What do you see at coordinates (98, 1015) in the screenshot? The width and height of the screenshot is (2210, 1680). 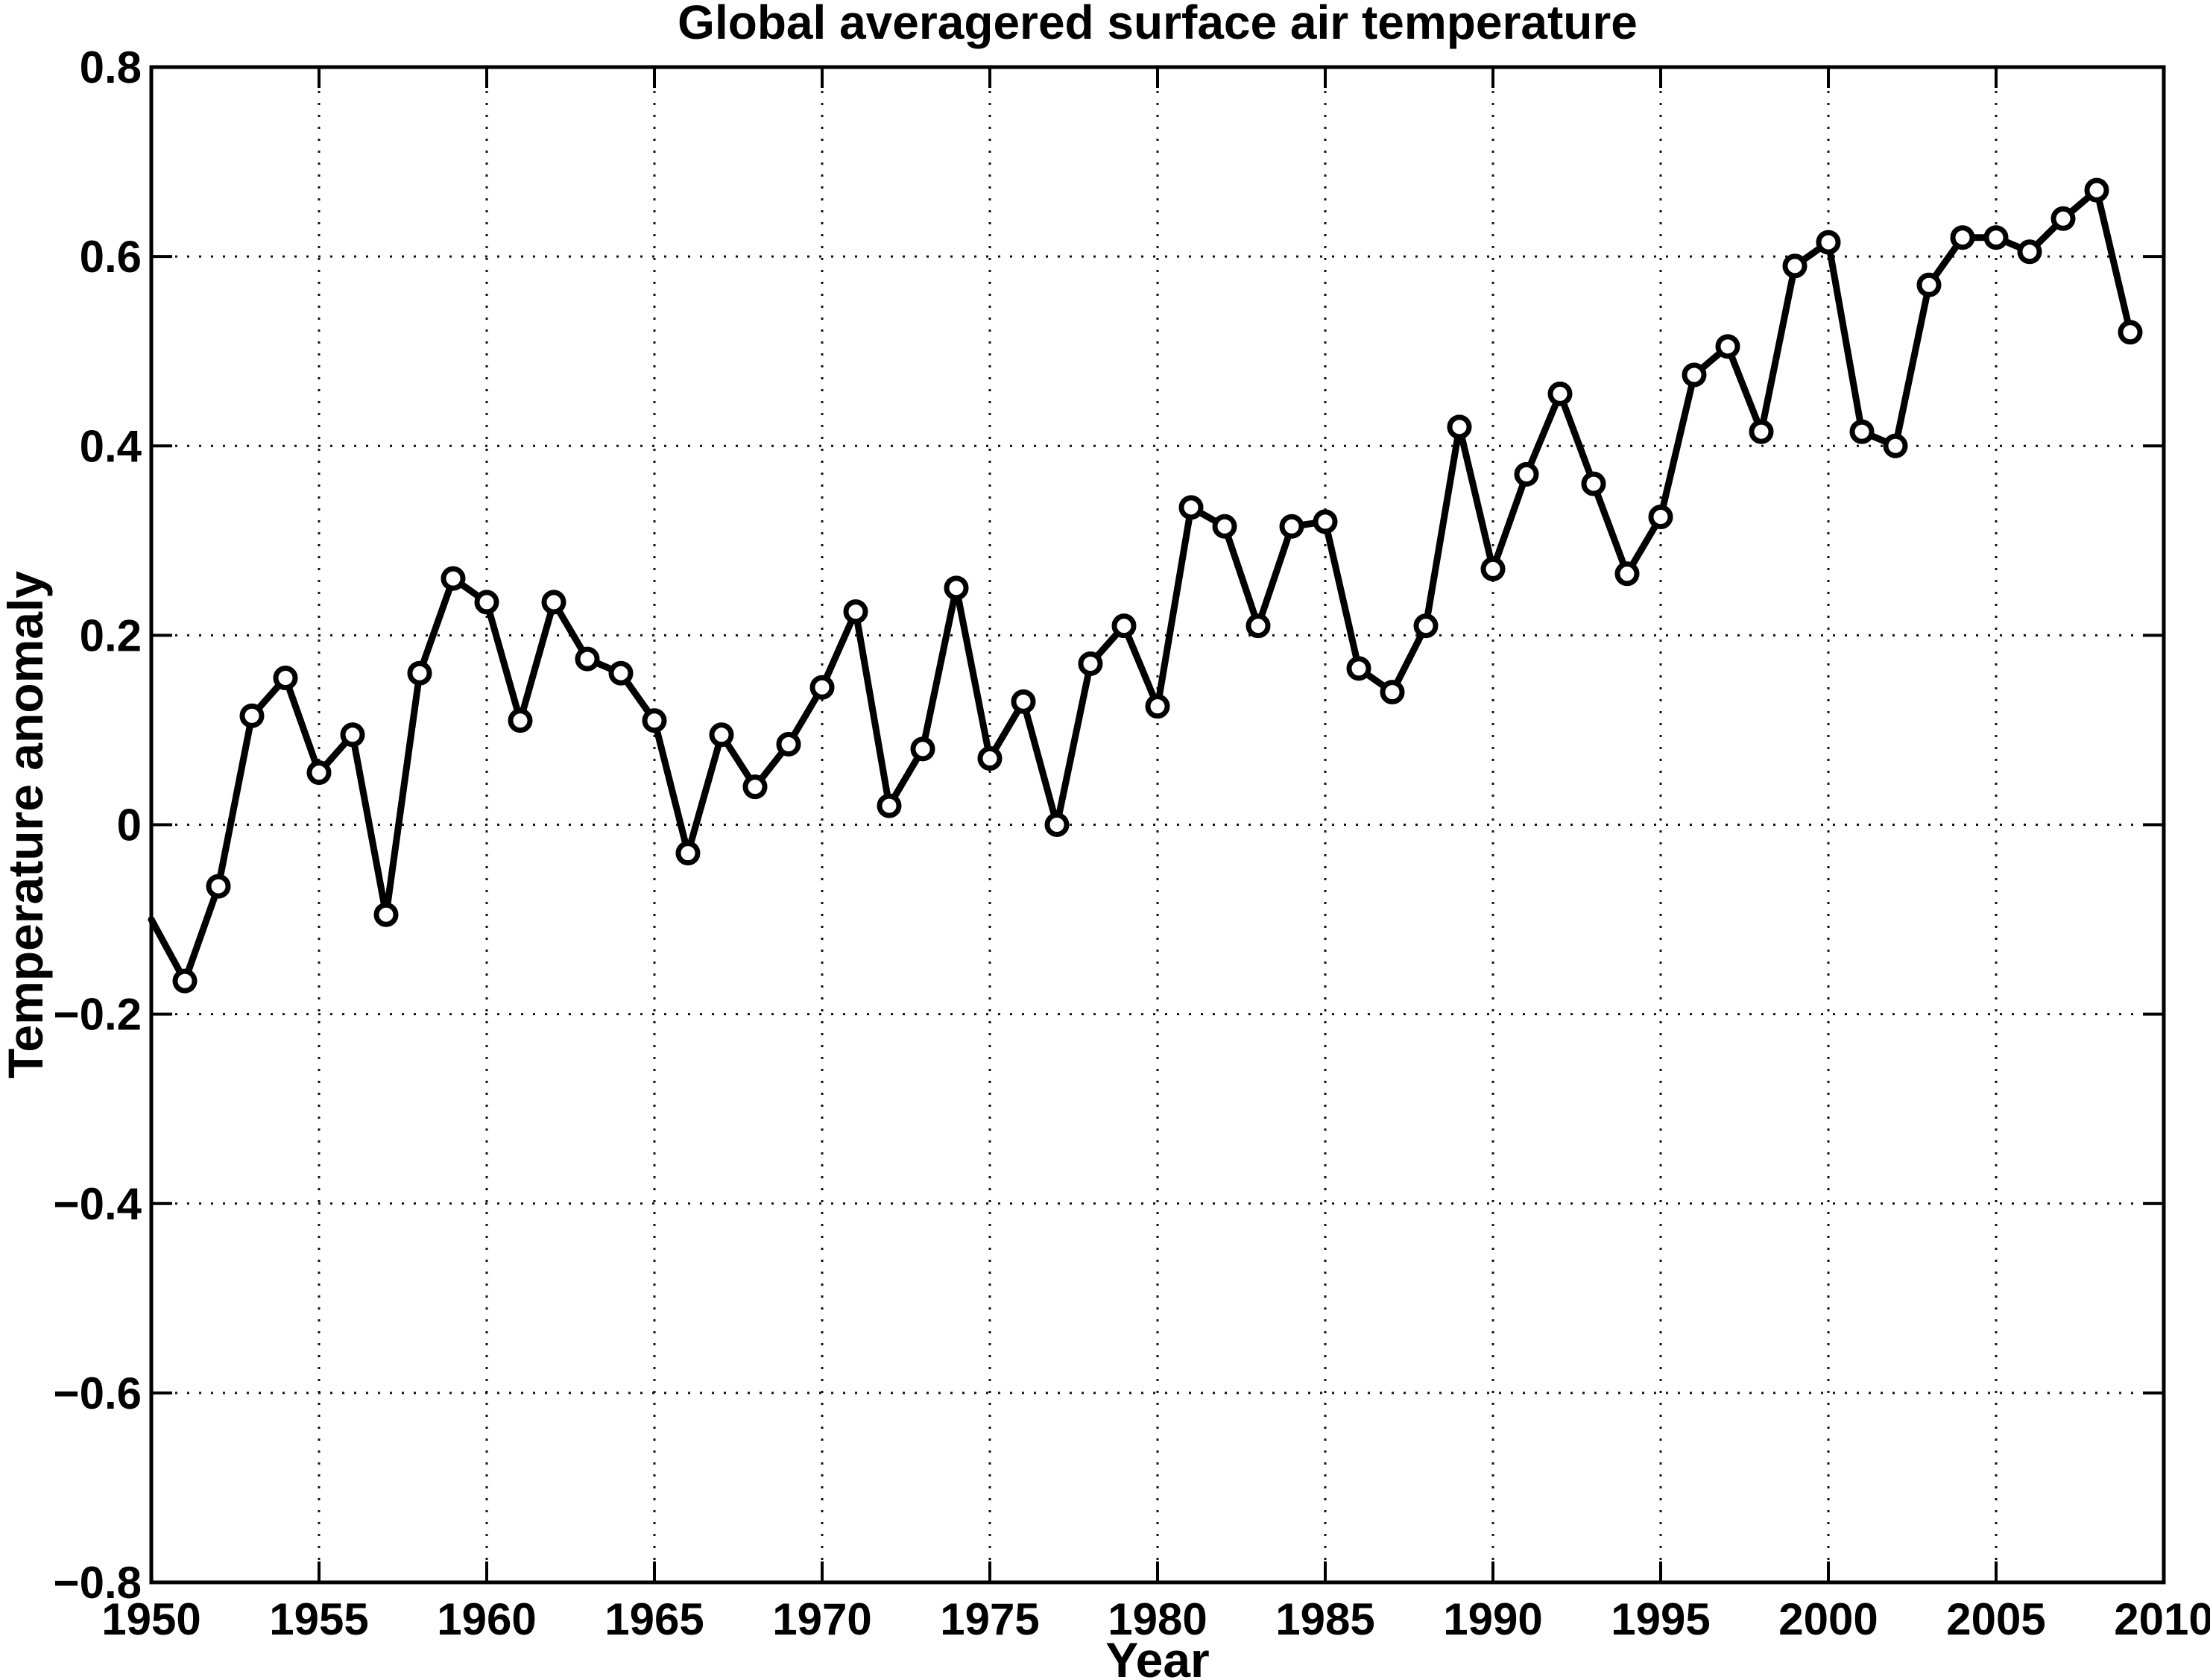 I see `y-tick-label: −0.2` at bounding box center [98, 1015].